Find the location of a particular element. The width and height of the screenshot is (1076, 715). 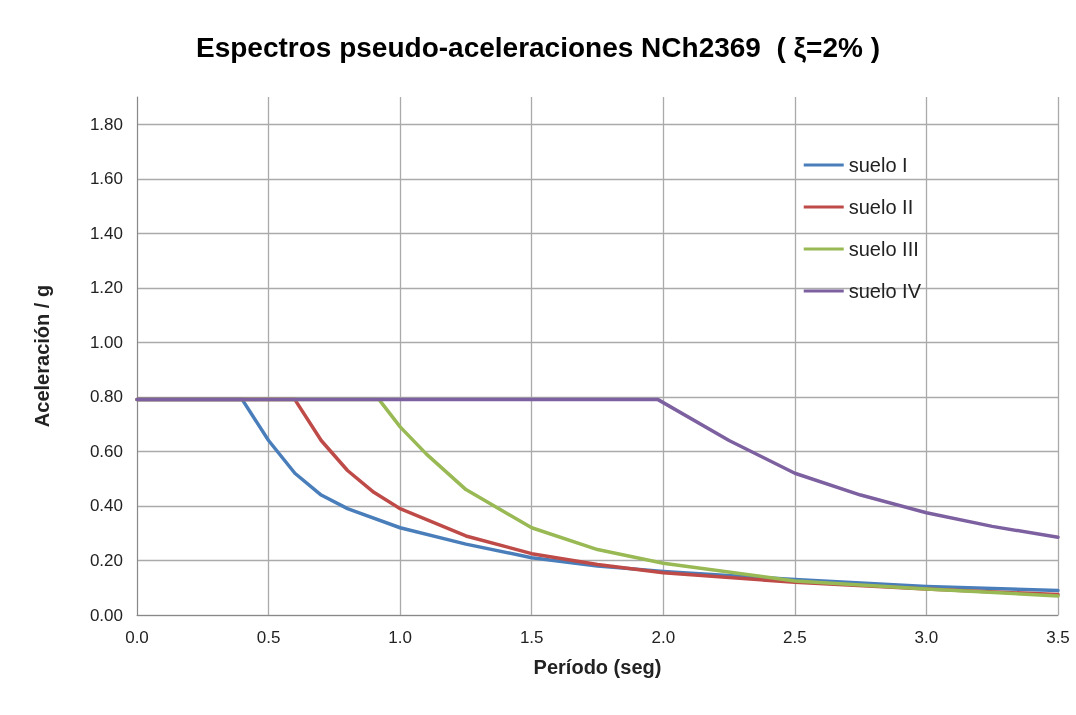

legend-label: suelo I is located at coordinates (878, 165).